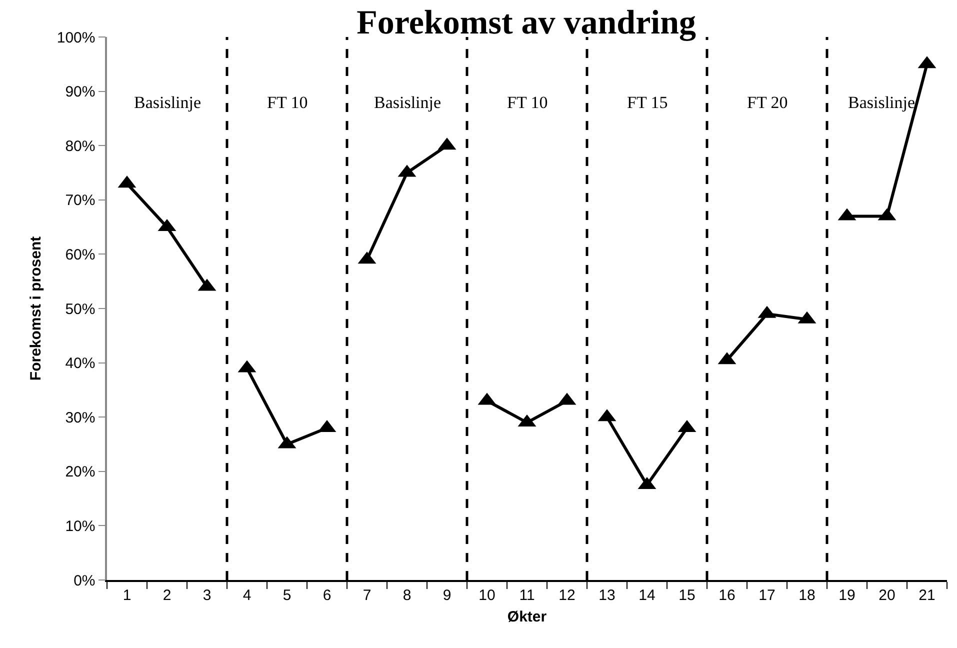 This screenshot has height=648, width=957. What do you see at coordinates (807, 595) in the screenshot?
I see `x-tick-label: 18` at bounding box center [807, 595].